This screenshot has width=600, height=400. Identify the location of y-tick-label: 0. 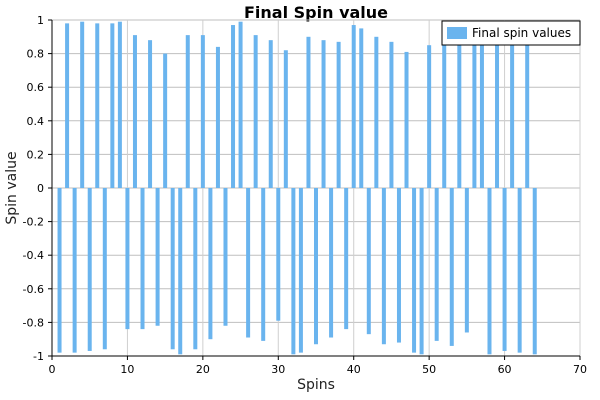
(40, 188).